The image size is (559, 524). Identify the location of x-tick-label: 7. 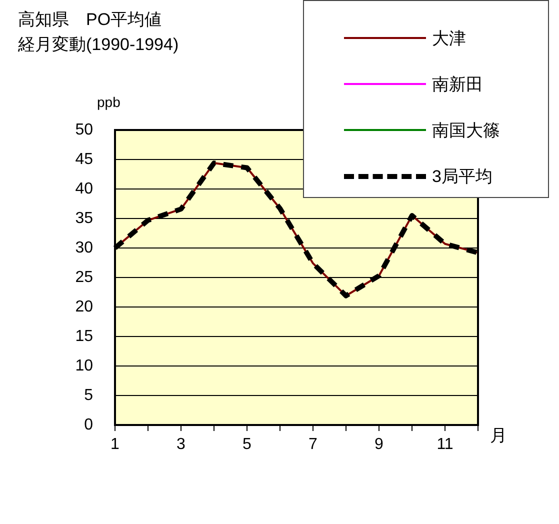
(313, 445).